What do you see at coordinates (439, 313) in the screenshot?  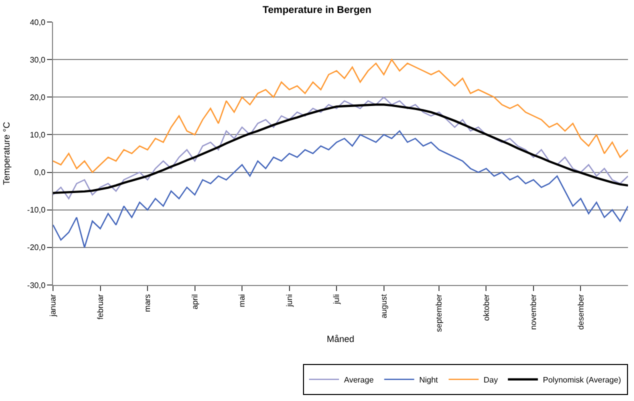 I see `x-tick-label: september` at bounding box center [439, 313].